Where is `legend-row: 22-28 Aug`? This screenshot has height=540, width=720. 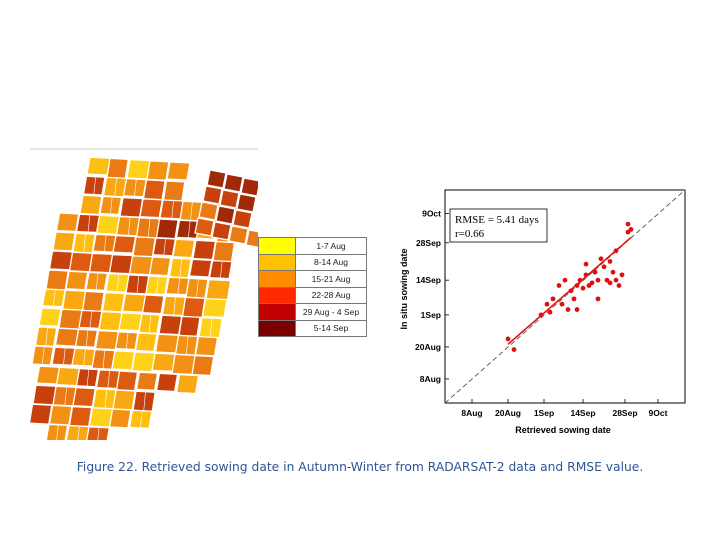 legend-row: 22-28 Aug is located at coordinates (312, 295).